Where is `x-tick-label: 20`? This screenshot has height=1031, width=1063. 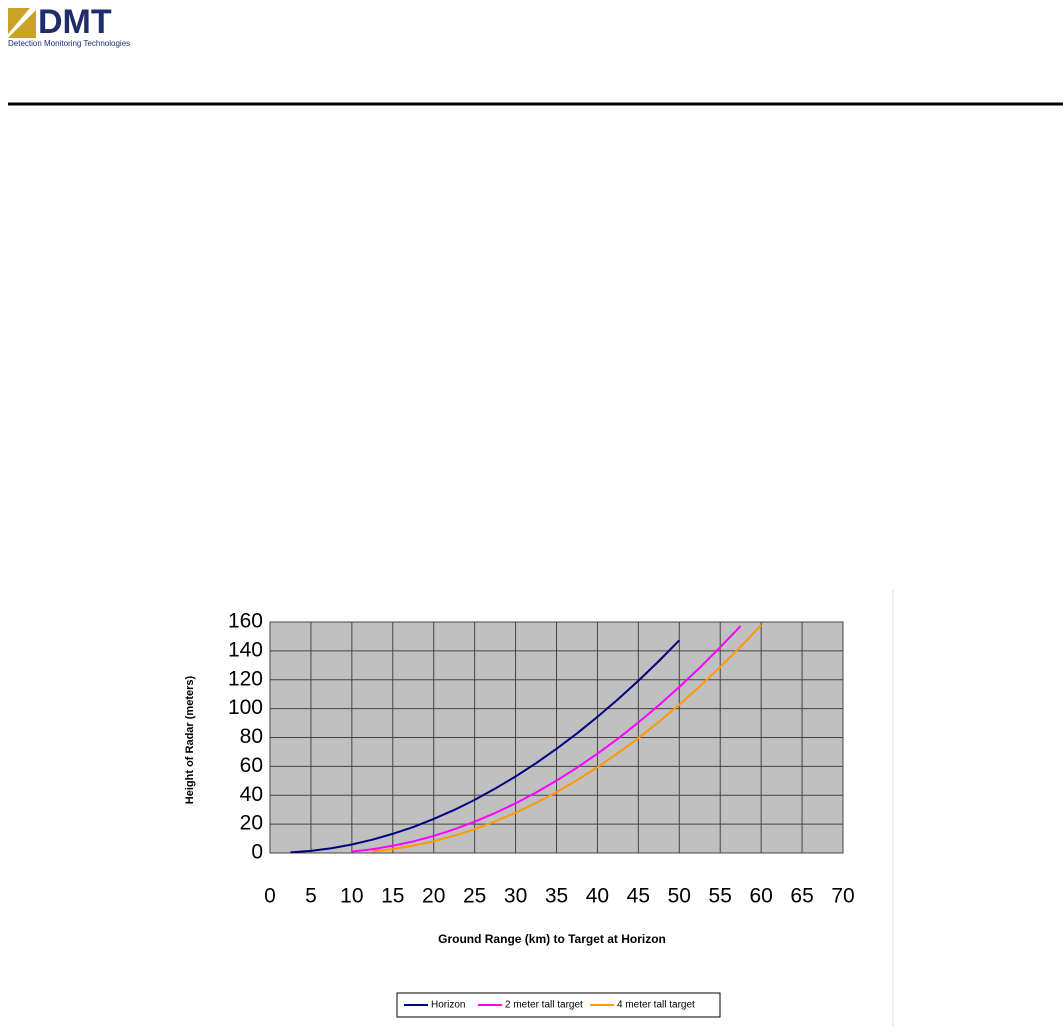
x-tick-label: 20 is located at coordinates (433, 896).